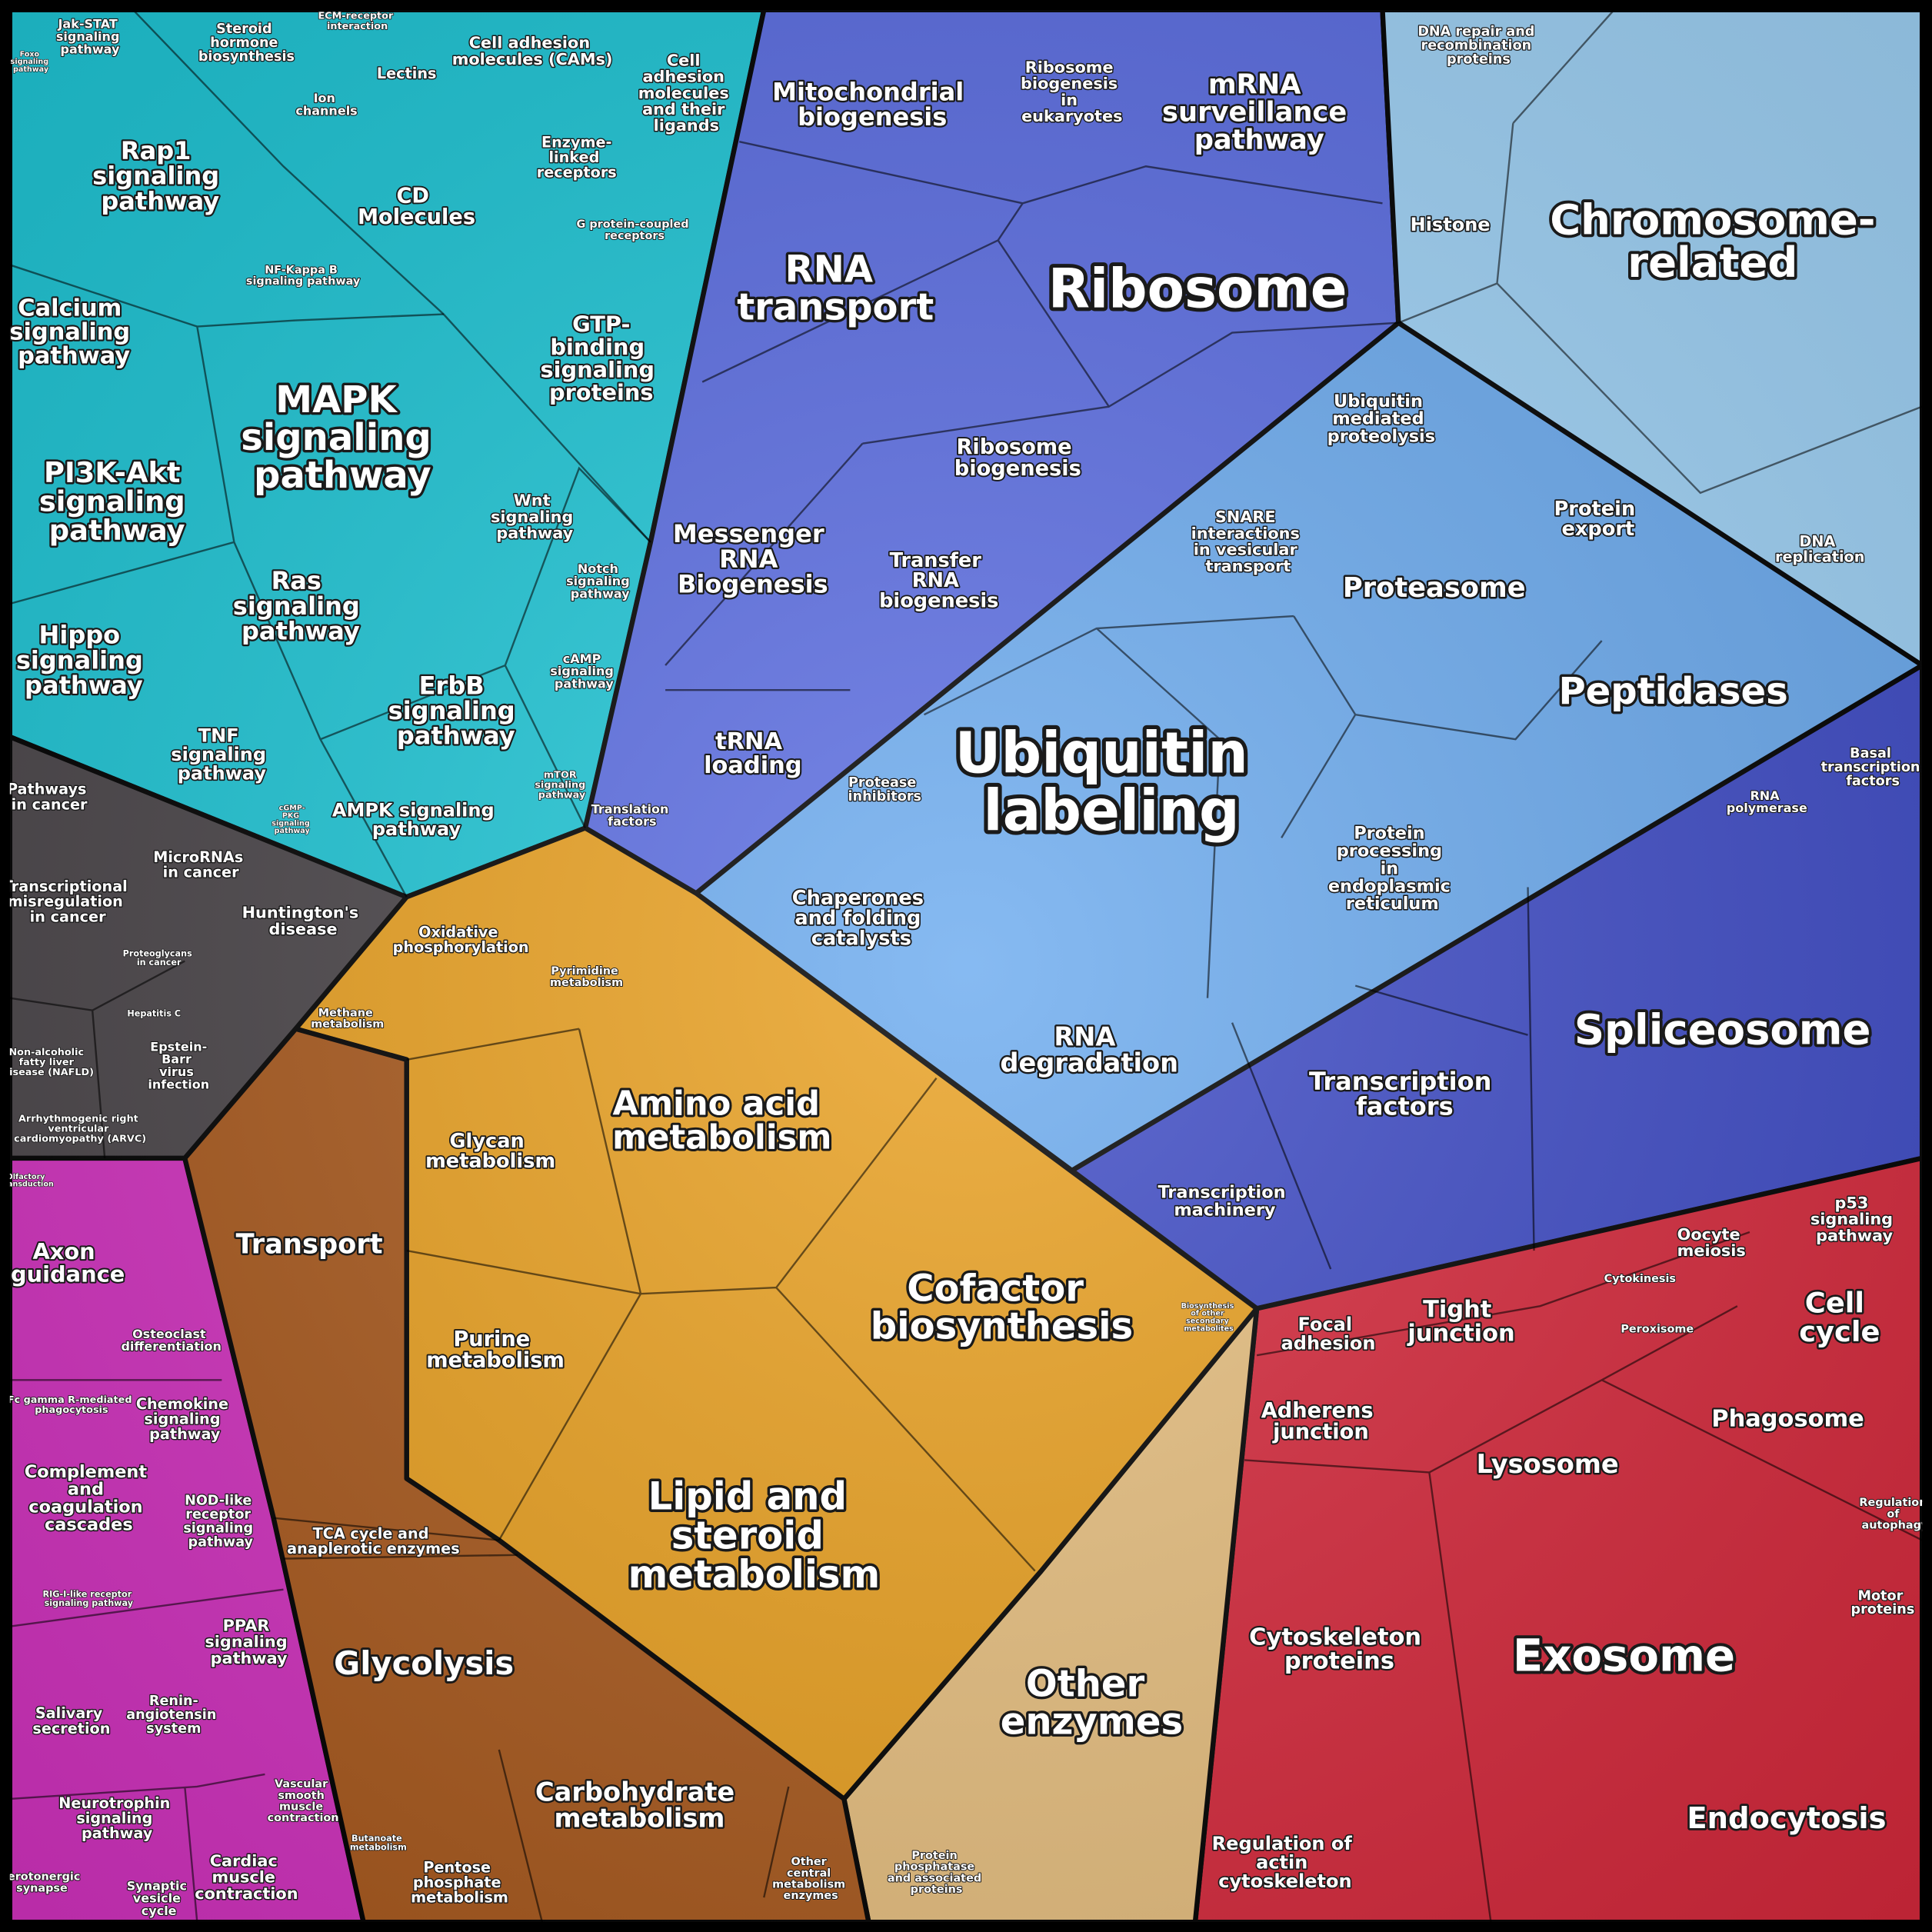  Describe the element at coordinates (810, 1879) in the screenshot. I see `region-label: Other central metabolism enzymes` at that location.